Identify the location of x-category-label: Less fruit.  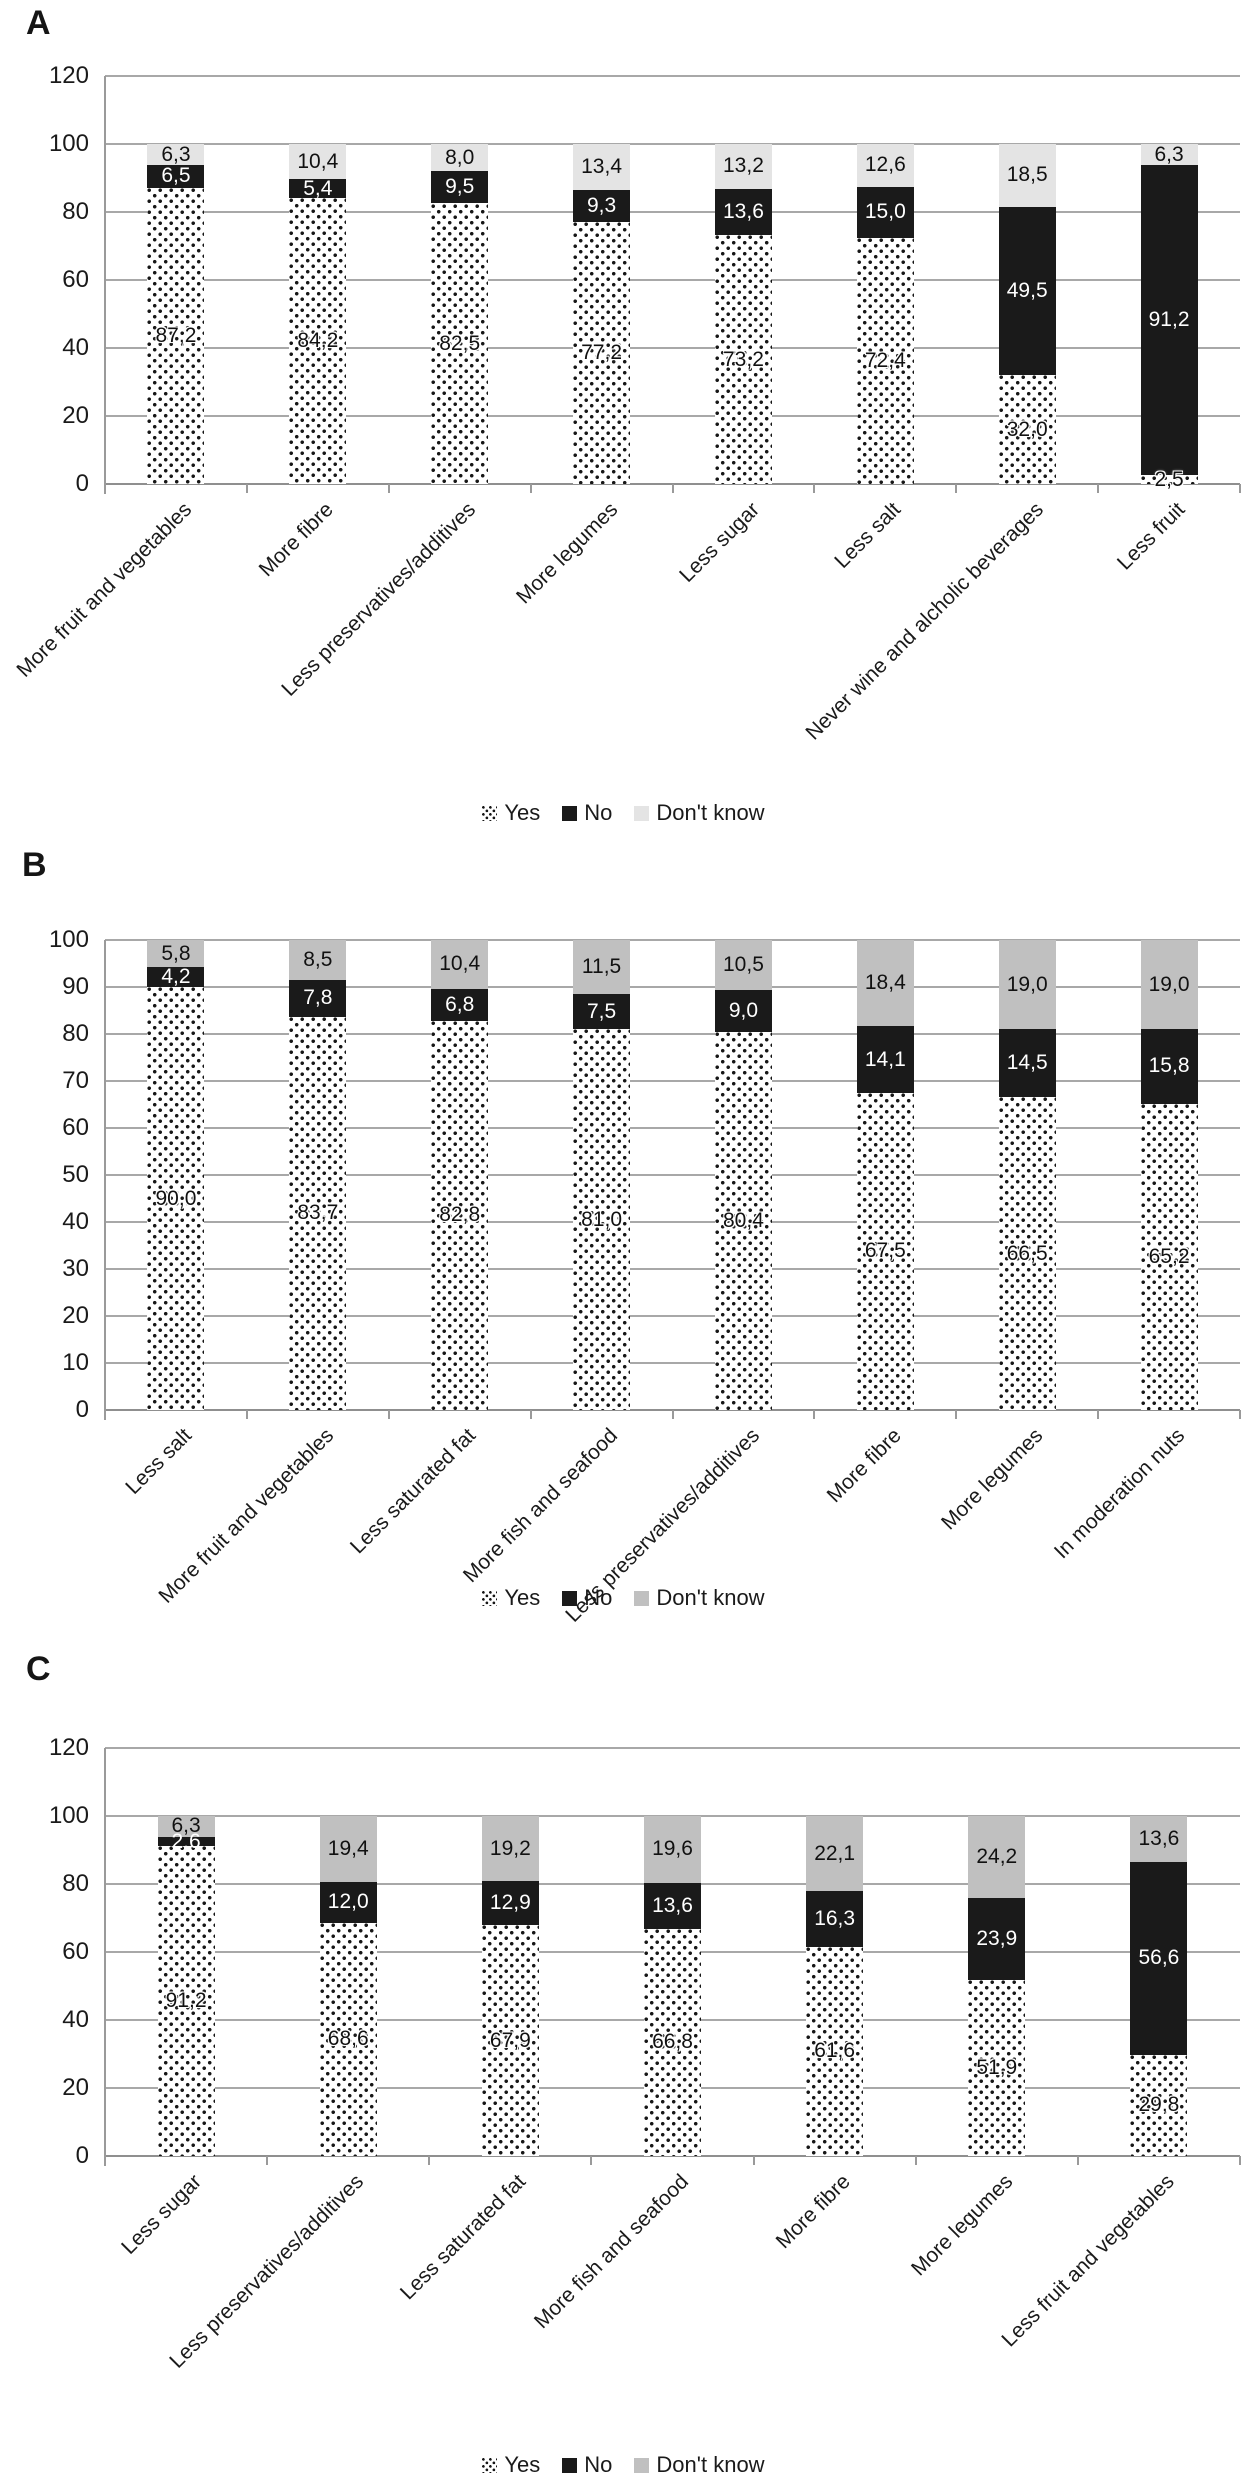
(1151, 536).